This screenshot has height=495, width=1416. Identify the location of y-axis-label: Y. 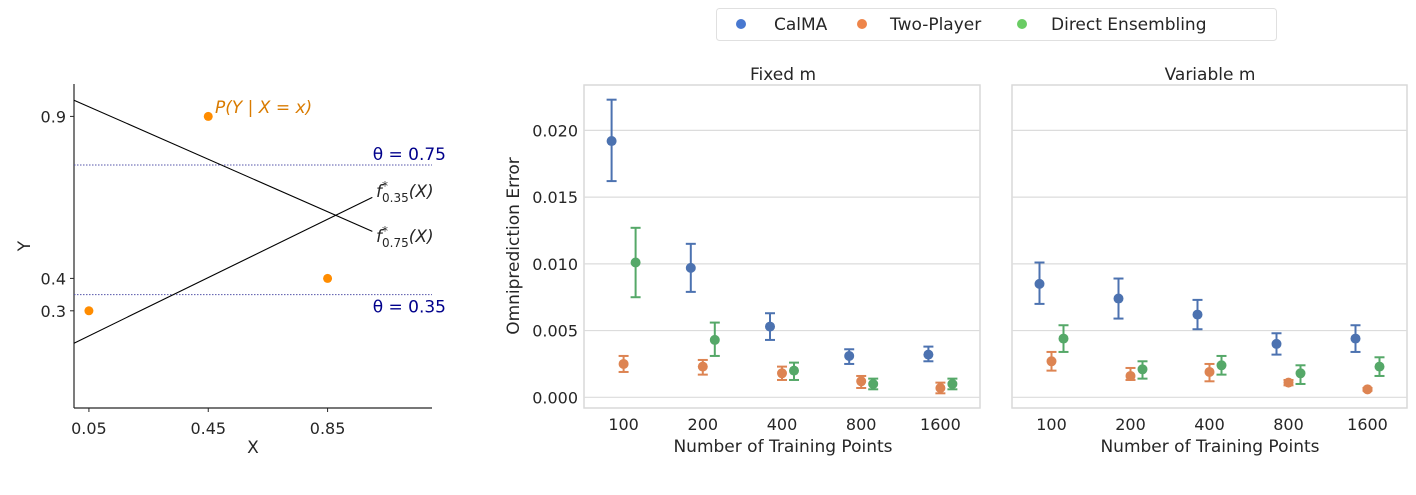
(25, 246).